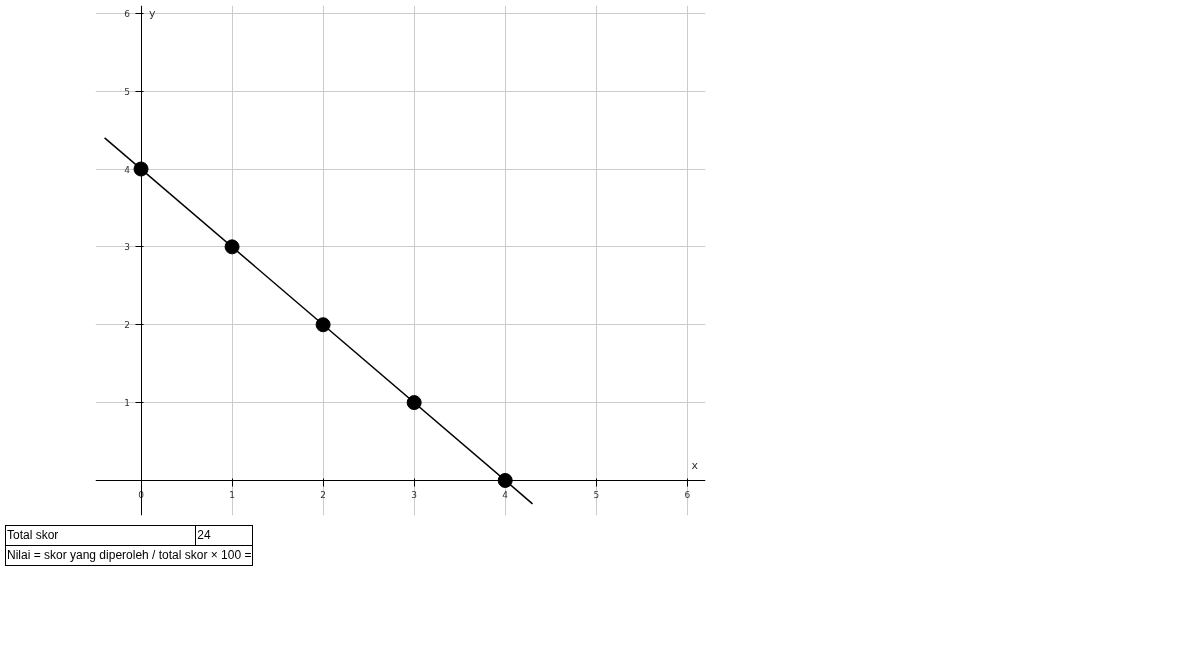 The width and height of the screenshot is (1177, 670). Describe the element at coordinates (414, 495) in the screenshot. I see `x-tick-label: 3` at that location.